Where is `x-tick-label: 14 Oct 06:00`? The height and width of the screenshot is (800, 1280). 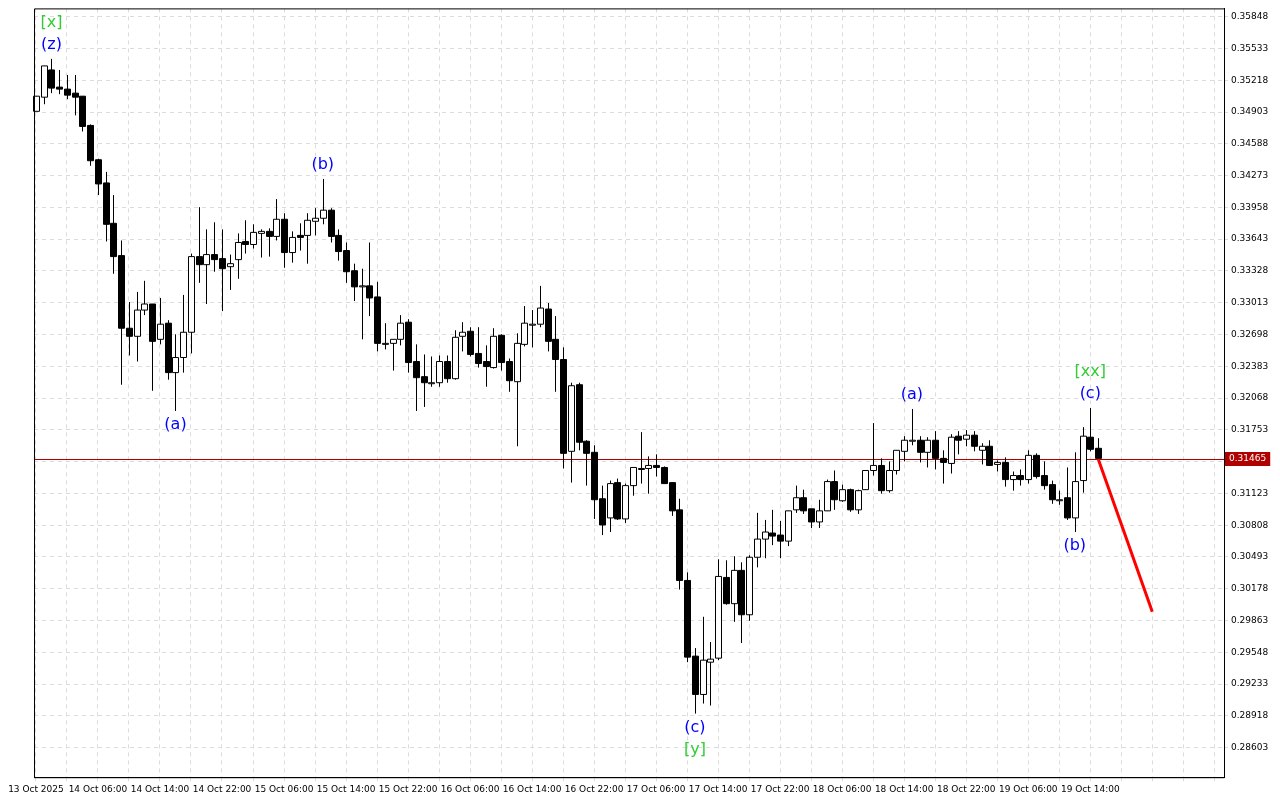
x-tick-label: 14 Oct 06:00 is located at coordinates (98, 788).